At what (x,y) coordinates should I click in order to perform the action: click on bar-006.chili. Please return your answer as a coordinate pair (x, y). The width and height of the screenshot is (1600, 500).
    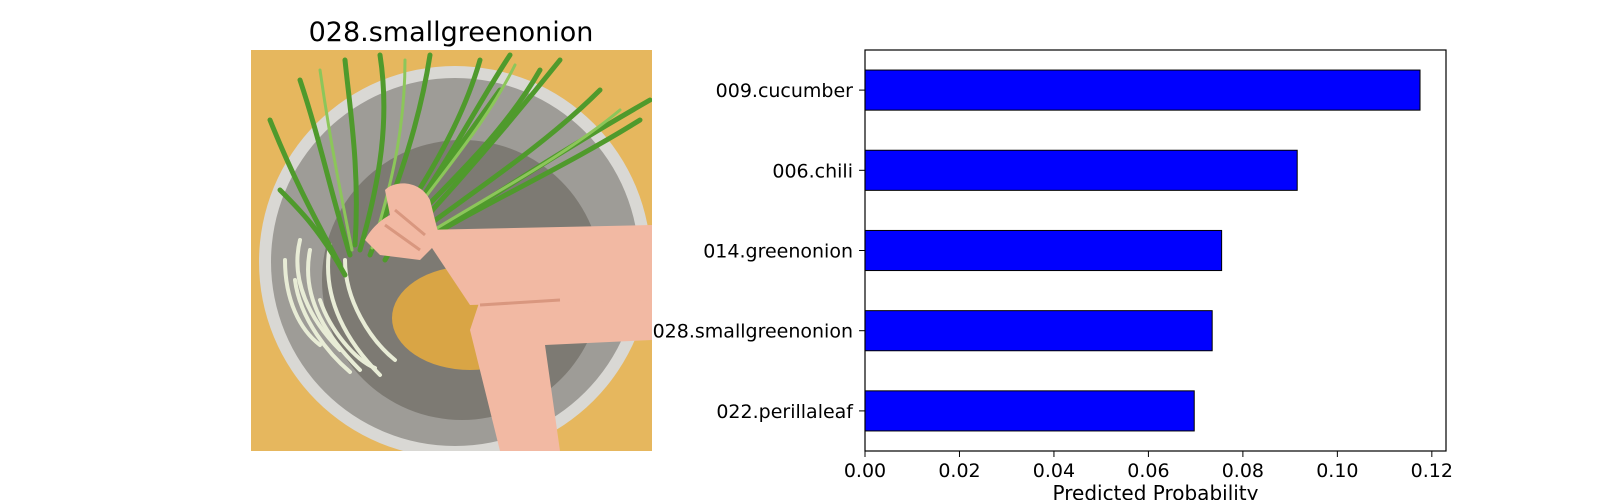
    Looking at the image, I should click on (1081, 170).